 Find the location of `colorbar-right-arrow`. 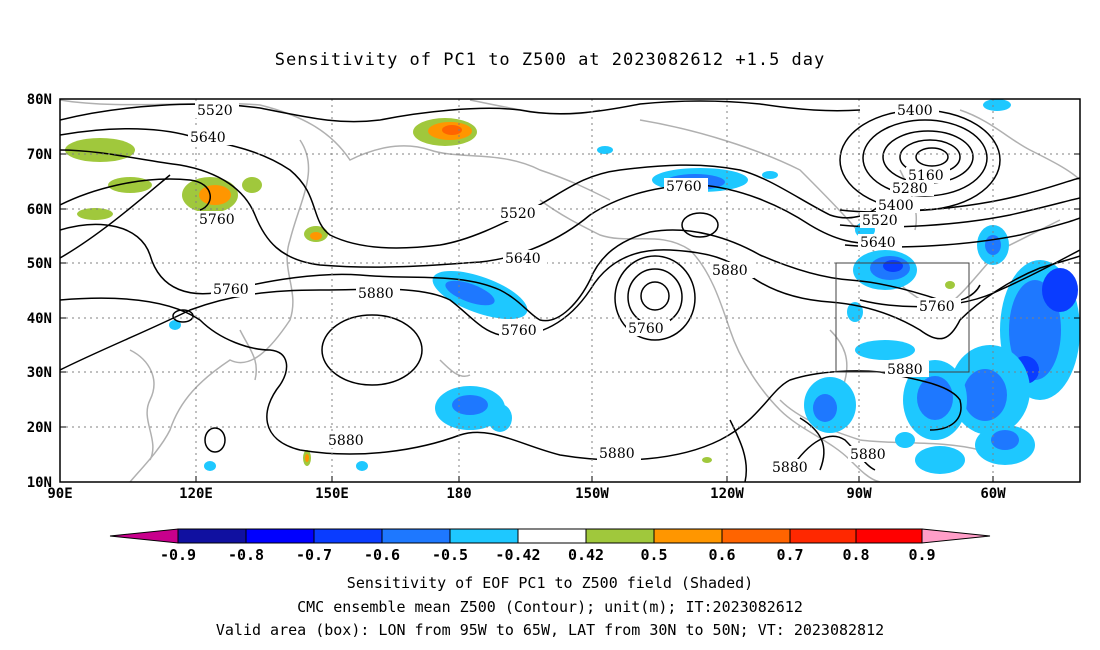

colorbar-right-arrow is located at coordinates (956, 536).